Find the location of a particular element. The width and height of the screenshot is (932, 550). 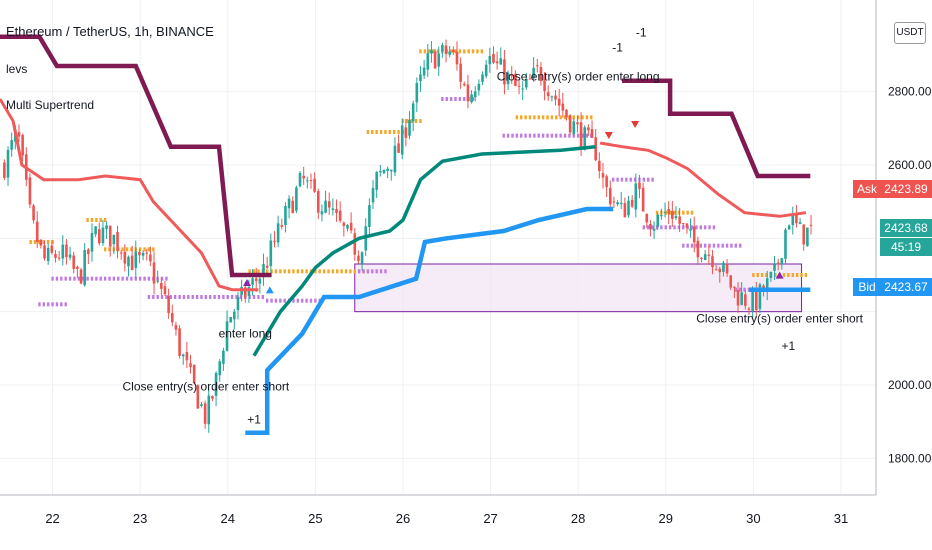

y-tick-label: 2000.00 is located at coordinates (910, 385).